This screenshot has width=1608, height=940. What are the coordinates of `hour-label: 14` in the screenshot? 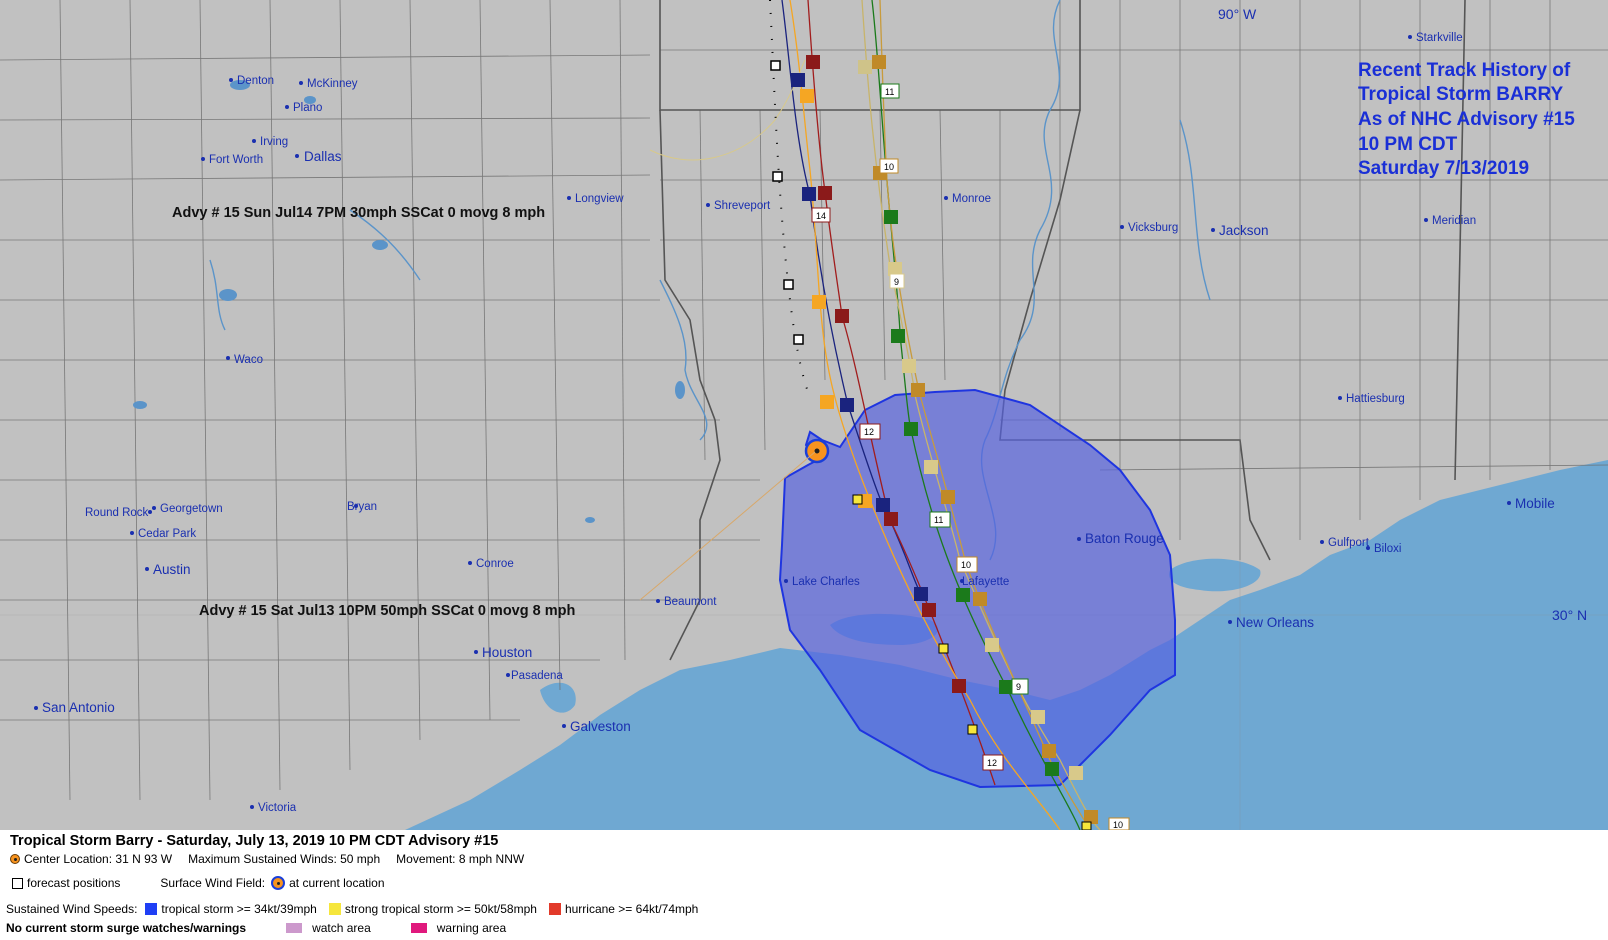 It's located at (821, 216).